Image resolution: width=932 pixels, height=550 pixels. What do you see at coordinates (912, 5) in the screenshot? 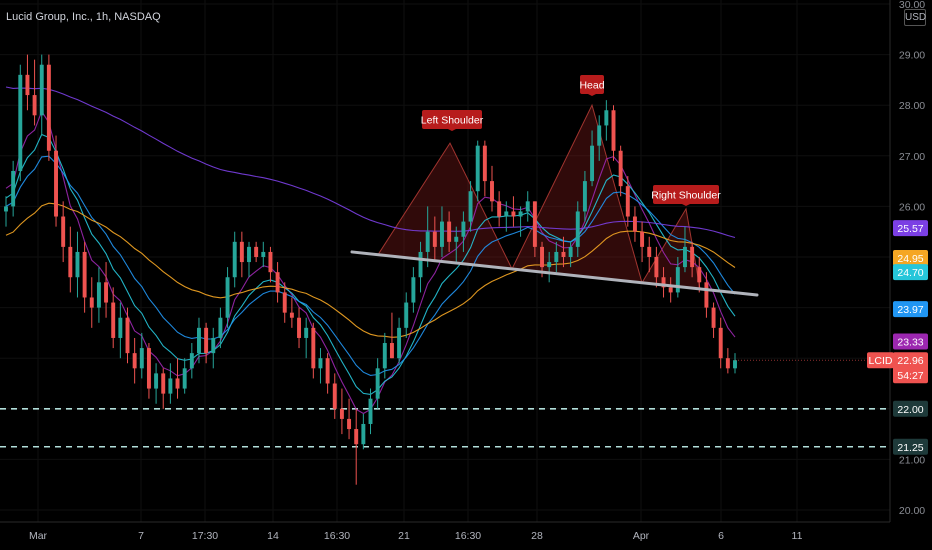
I see `price-tick-label: 30.00` at bounding box center [912, 5].